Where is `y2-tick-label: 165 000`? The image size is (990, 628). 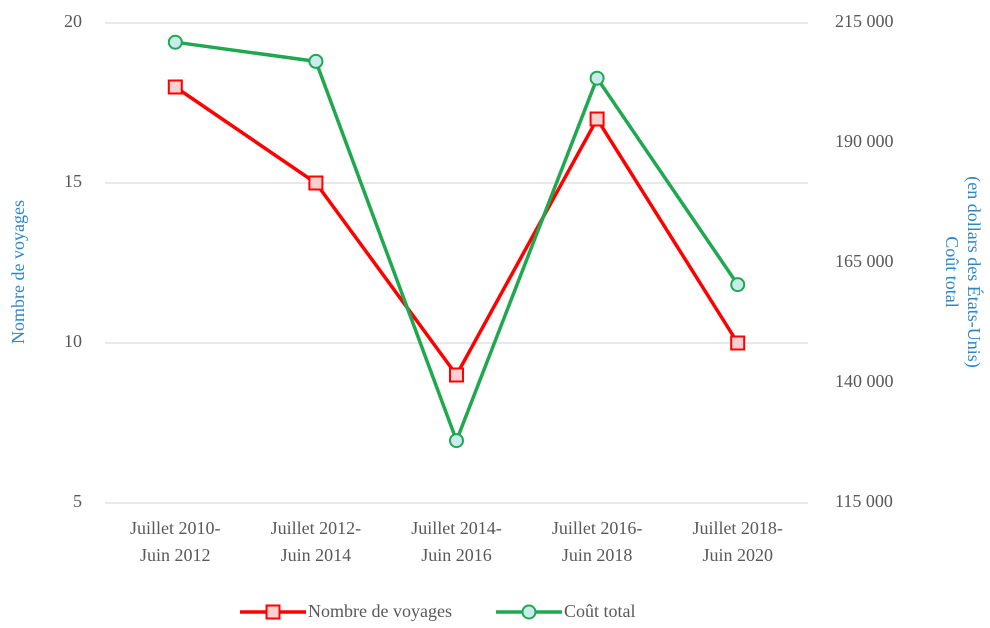 y2-tick-label: 165 000 is located at coordinates (864, 261).